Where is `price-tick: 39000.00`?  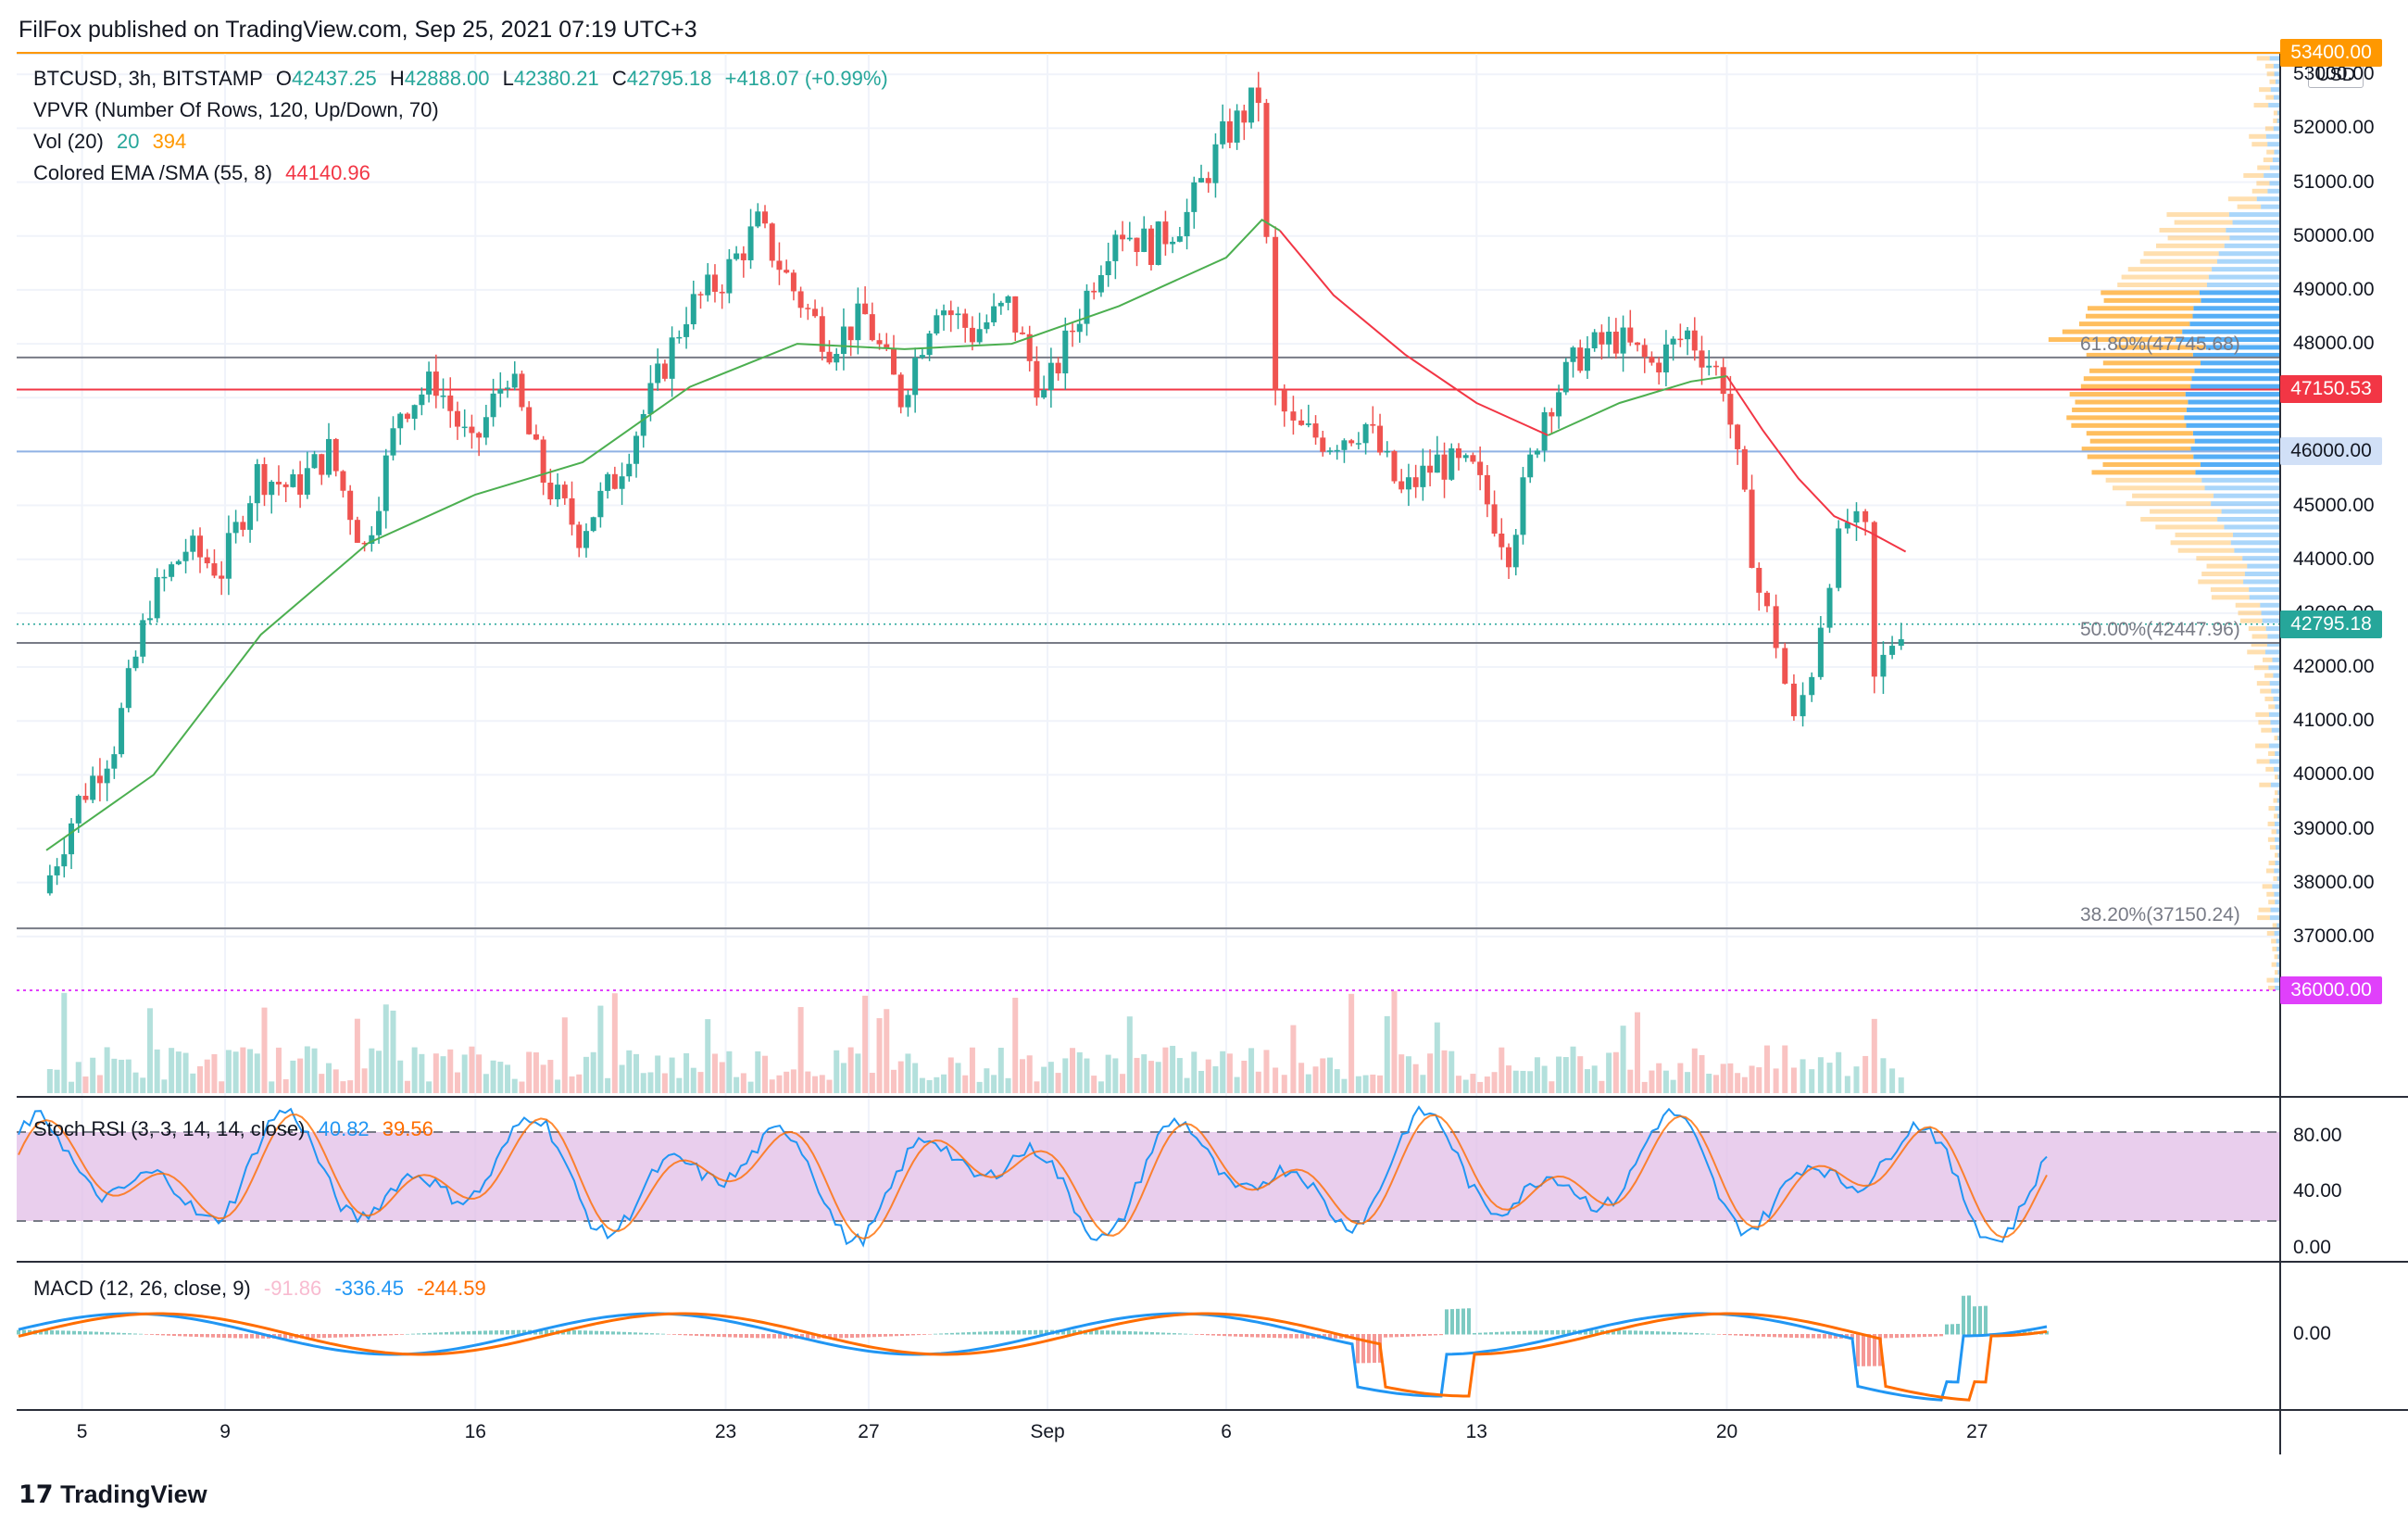
price-tick: 39000.00 is located at coordinates (2334, 828).